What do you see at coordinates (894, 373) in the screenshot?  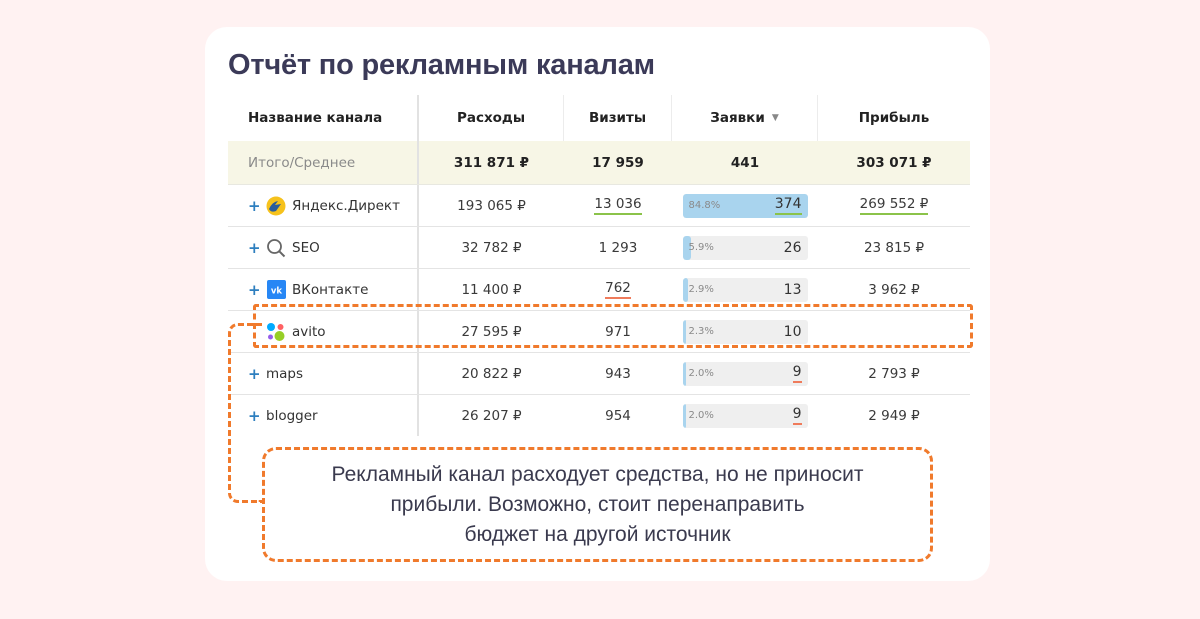 I see `profit-value: 2 793 ₽` at bounding box center [894, 373].